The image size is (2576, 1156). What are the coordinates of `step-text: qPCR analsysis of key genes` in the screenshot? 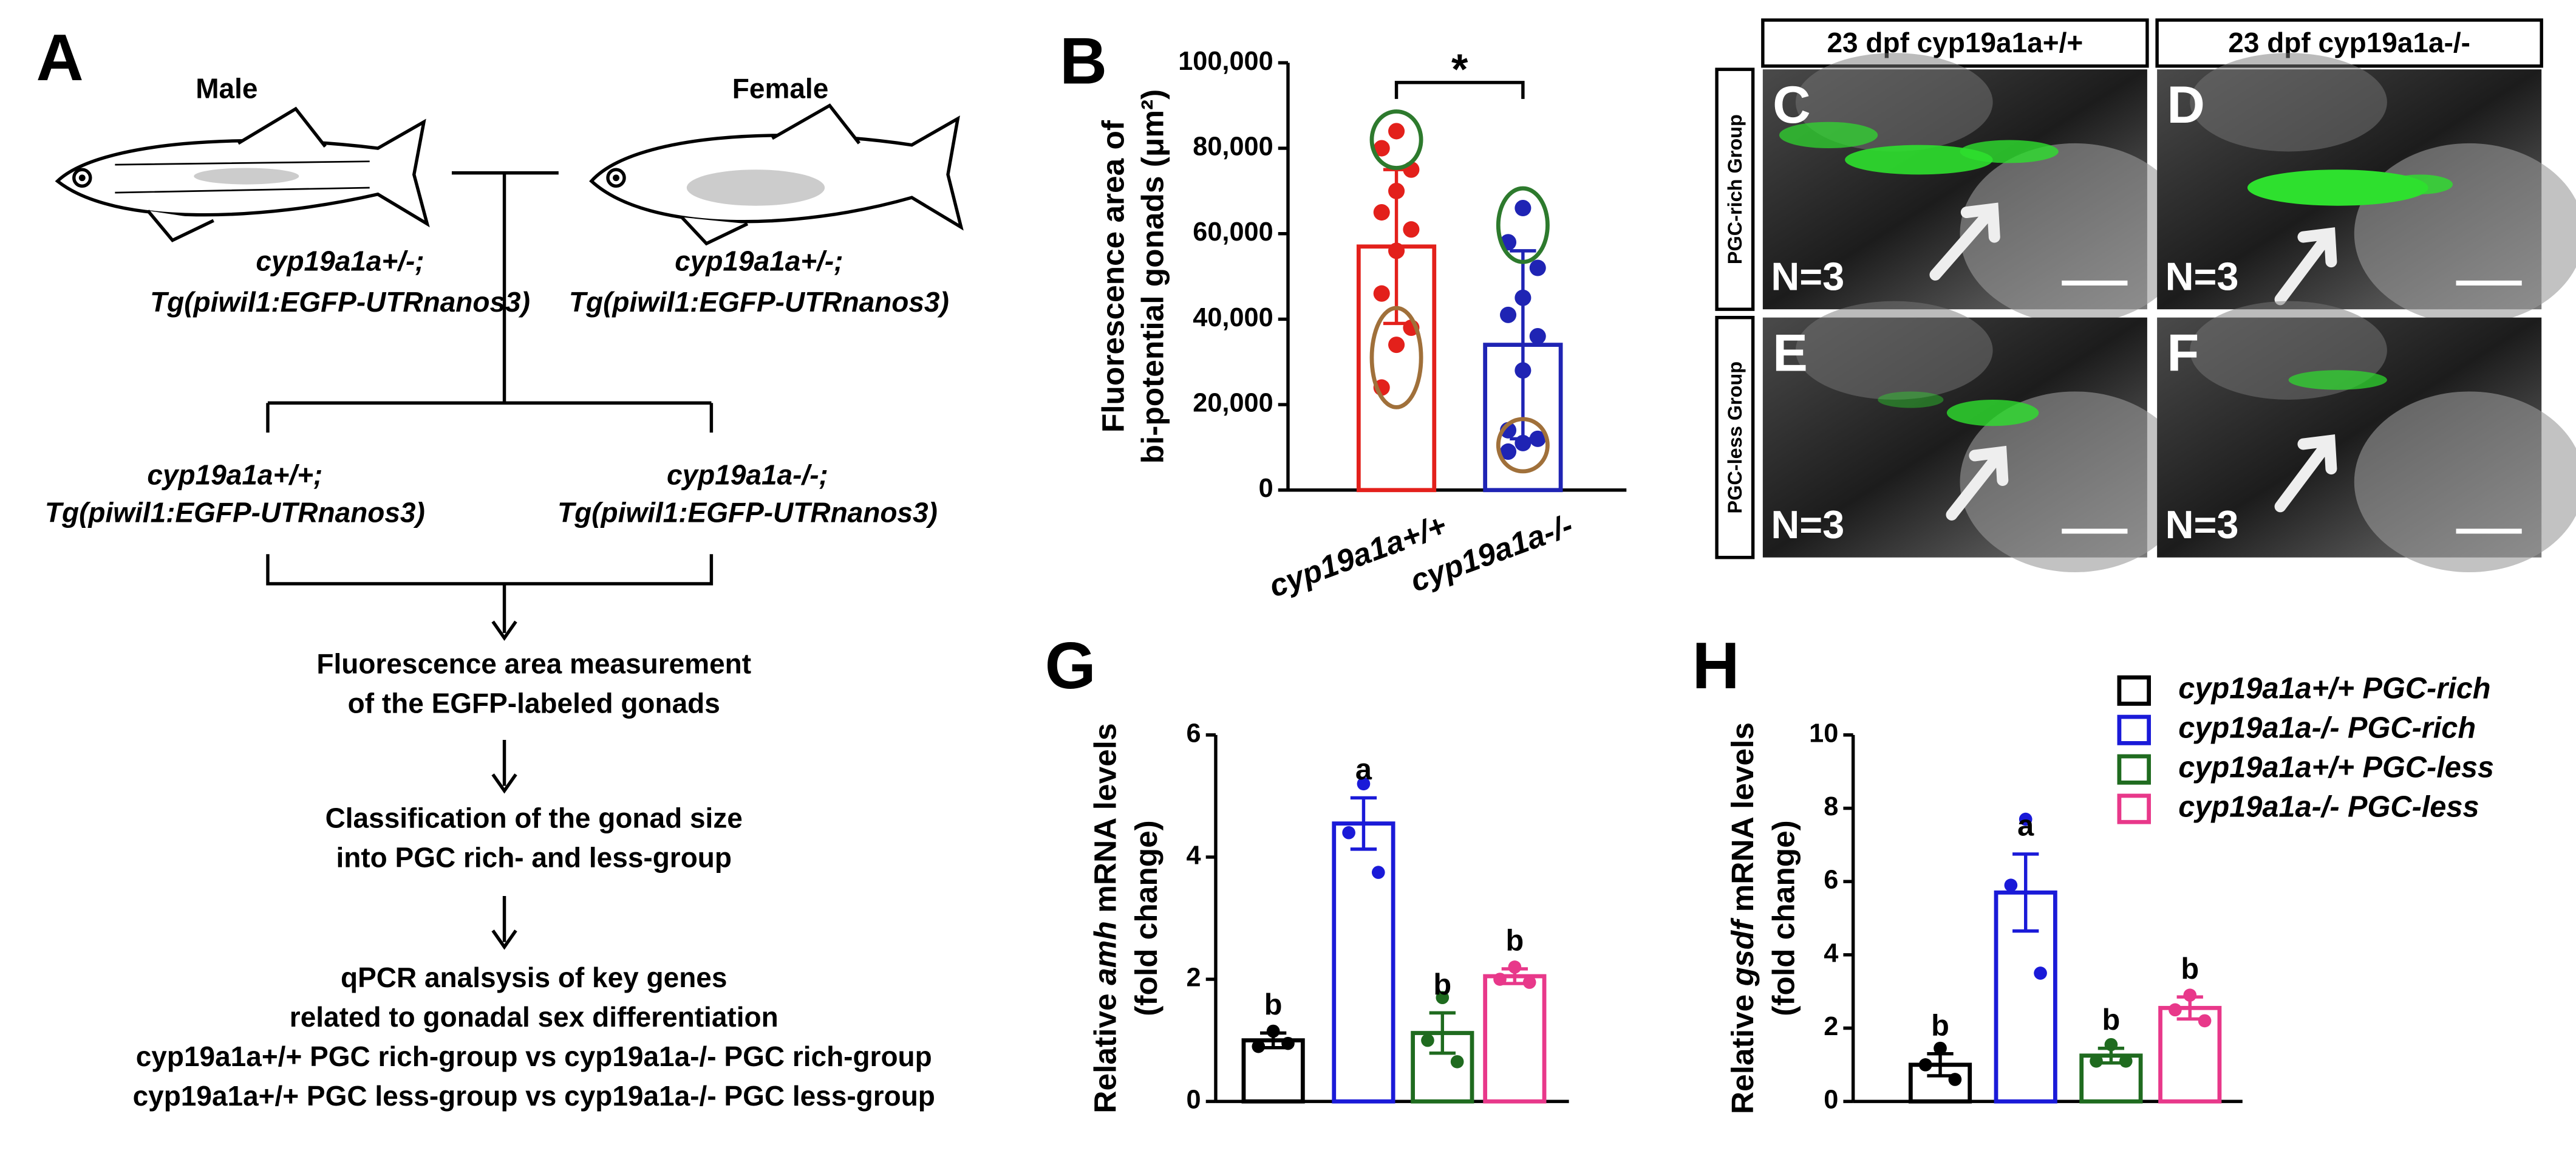 It's located at (534, 977).